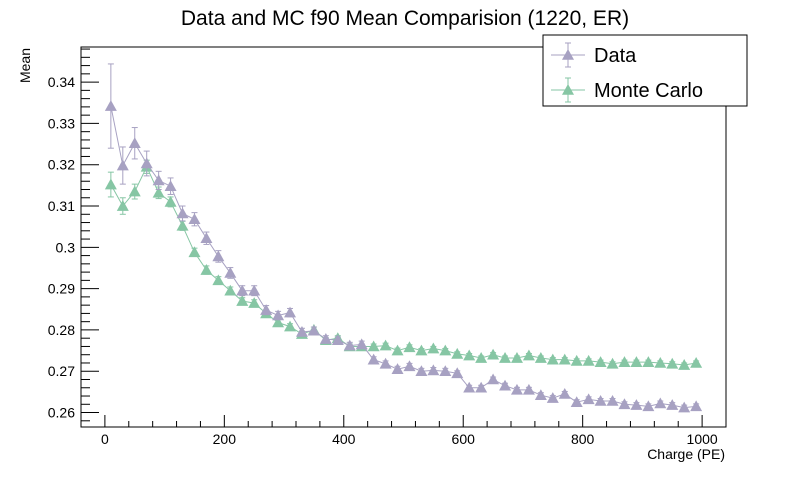  What do you see at coordinates (105, 439) in the screenshot?
I see `x-tick-label: 0` at bounding box center [105, 439].